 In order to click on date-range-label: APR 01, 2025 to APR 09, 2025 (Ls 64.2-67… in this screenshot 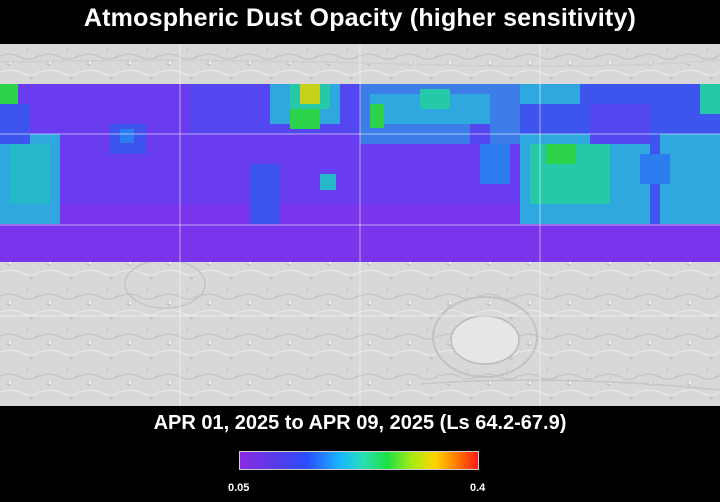, I will do `click(360, 423)`.